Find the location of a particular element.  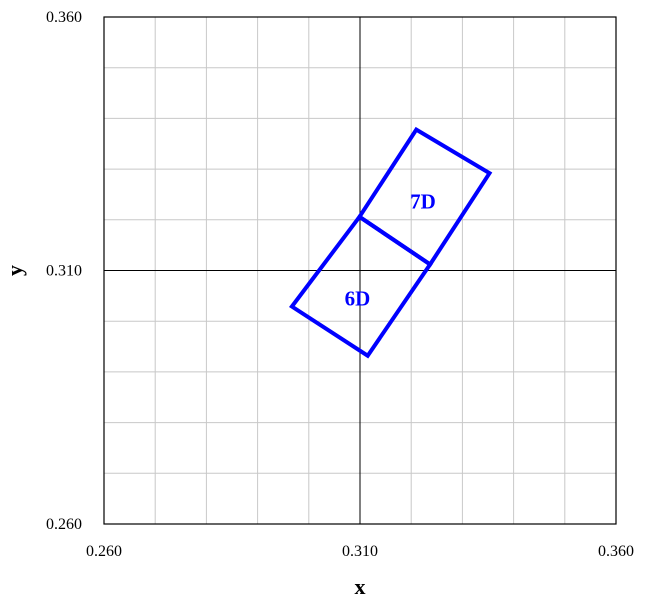

region-7d-outline is located at coordinates (424, 197).